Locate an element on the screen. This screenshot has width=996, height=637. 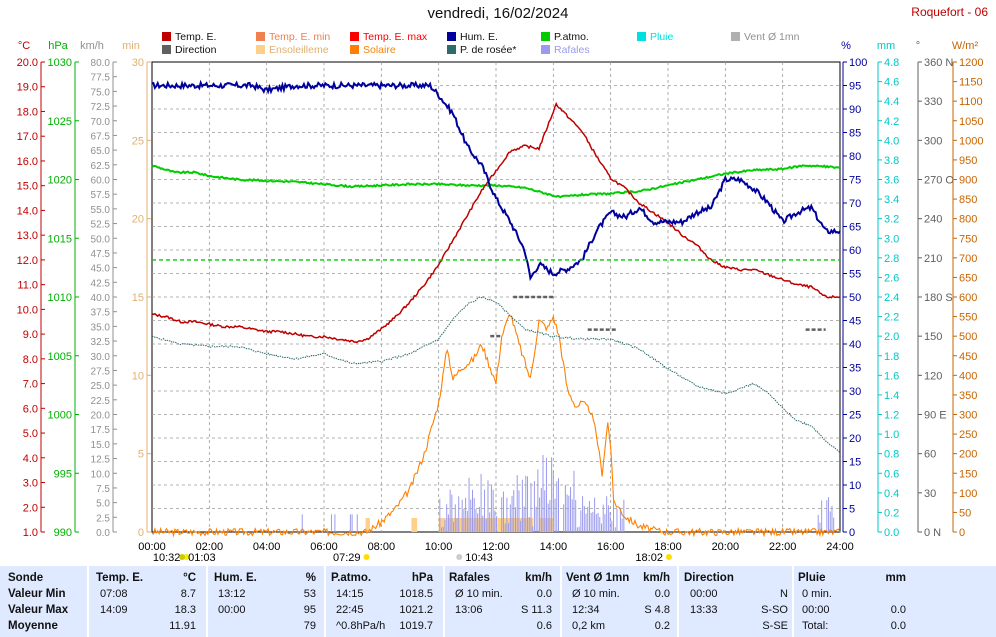
rain-tick-label: 1.0 is located at coordinates (891, 435).